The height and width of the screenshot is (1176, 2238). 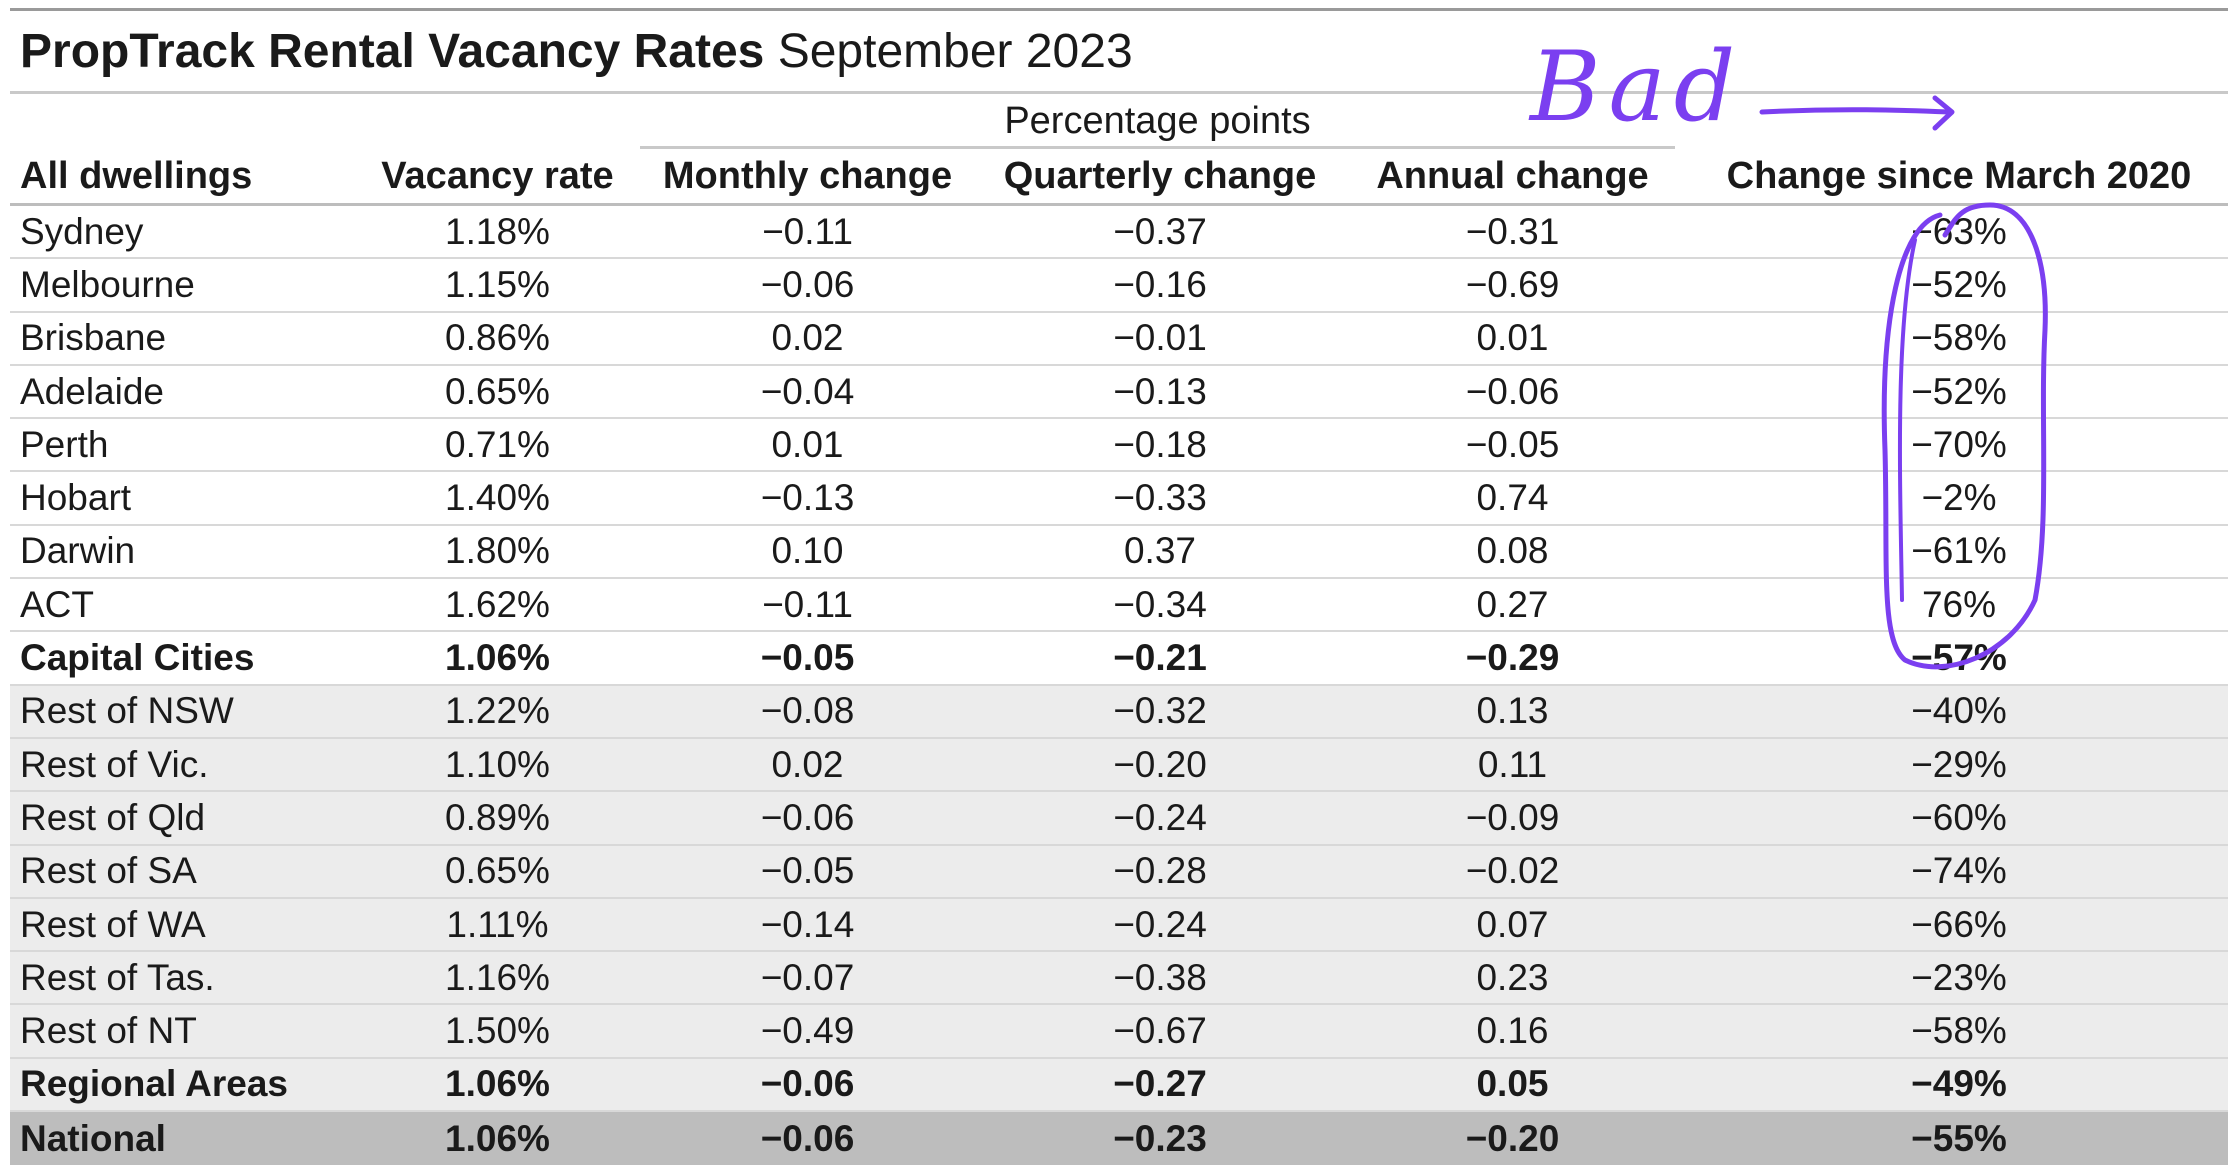 What do you see at coordinates (497, 1084) in the screenshot?
I see `vacancy-rate-cell: 1.06%` at bounding box center [497, 1084].